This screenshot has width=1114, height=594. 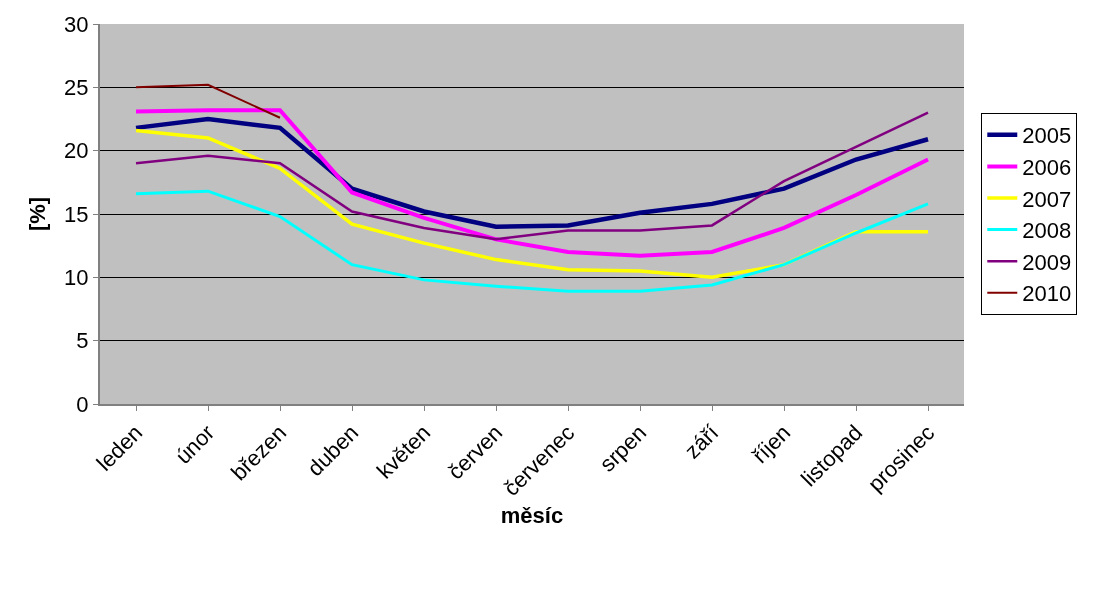 What do you see at coordinates (82, 341) in the screenshot?
I see `y-tick-label: 5` at bounding box center [82, 341].